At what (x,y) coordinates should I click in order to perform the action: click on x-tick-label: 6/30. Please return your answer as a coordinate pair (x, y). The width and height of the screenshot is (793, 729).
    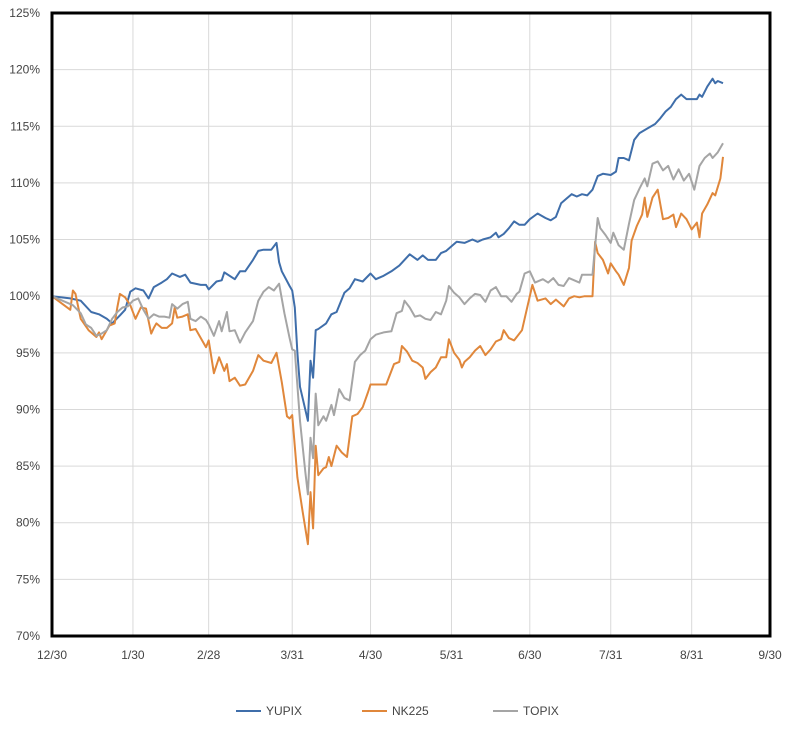
    Looking at the image, I should click on (530, 655).